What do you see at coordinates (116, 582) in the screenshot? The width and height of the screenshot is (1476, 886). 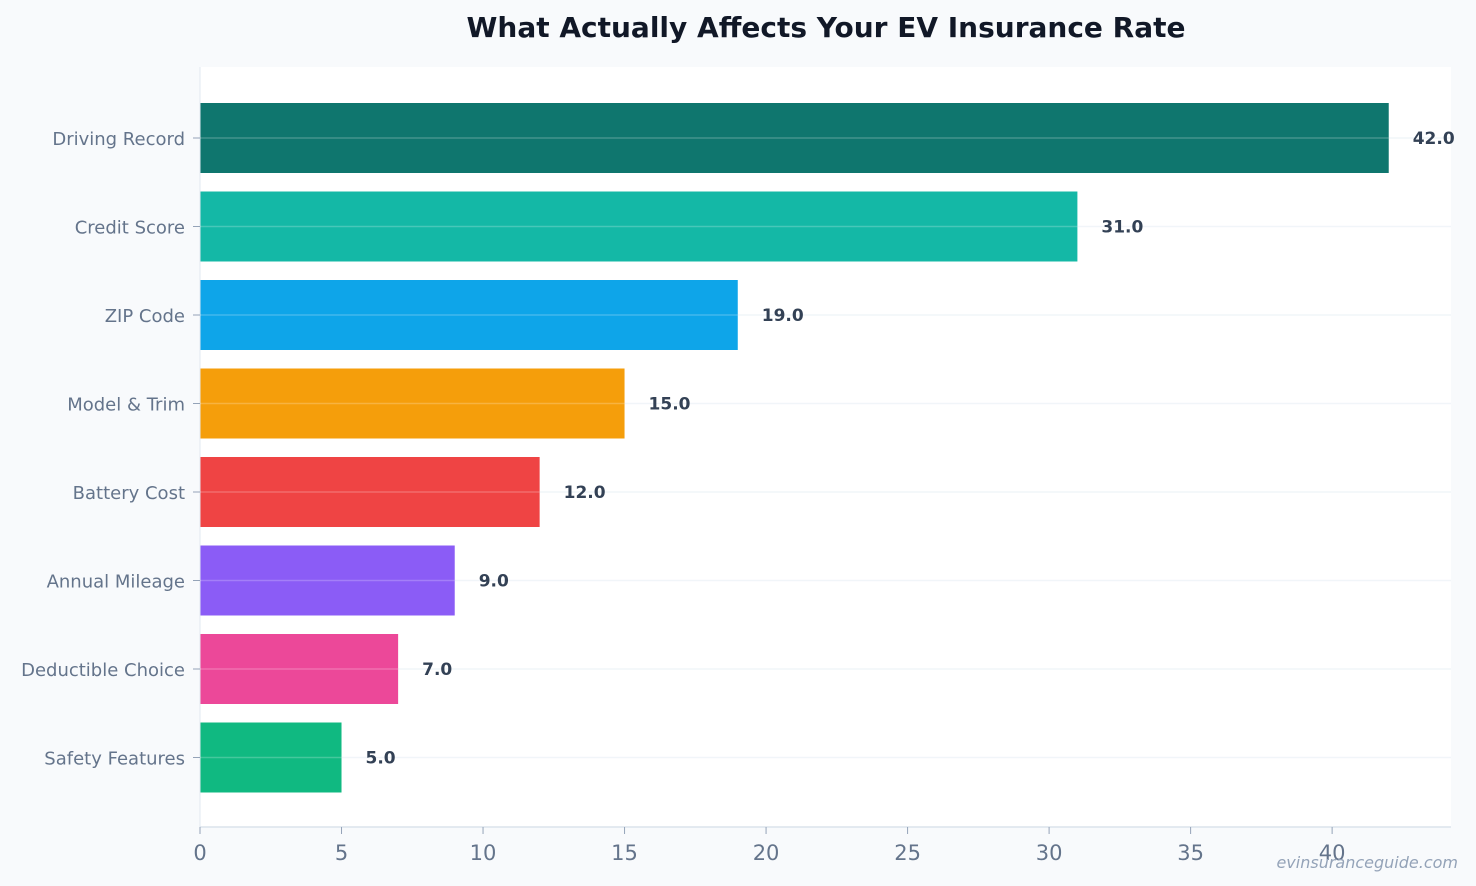 I see `category-label-annual-mileage: Annual Mileage` at bounding box center [116, 582].